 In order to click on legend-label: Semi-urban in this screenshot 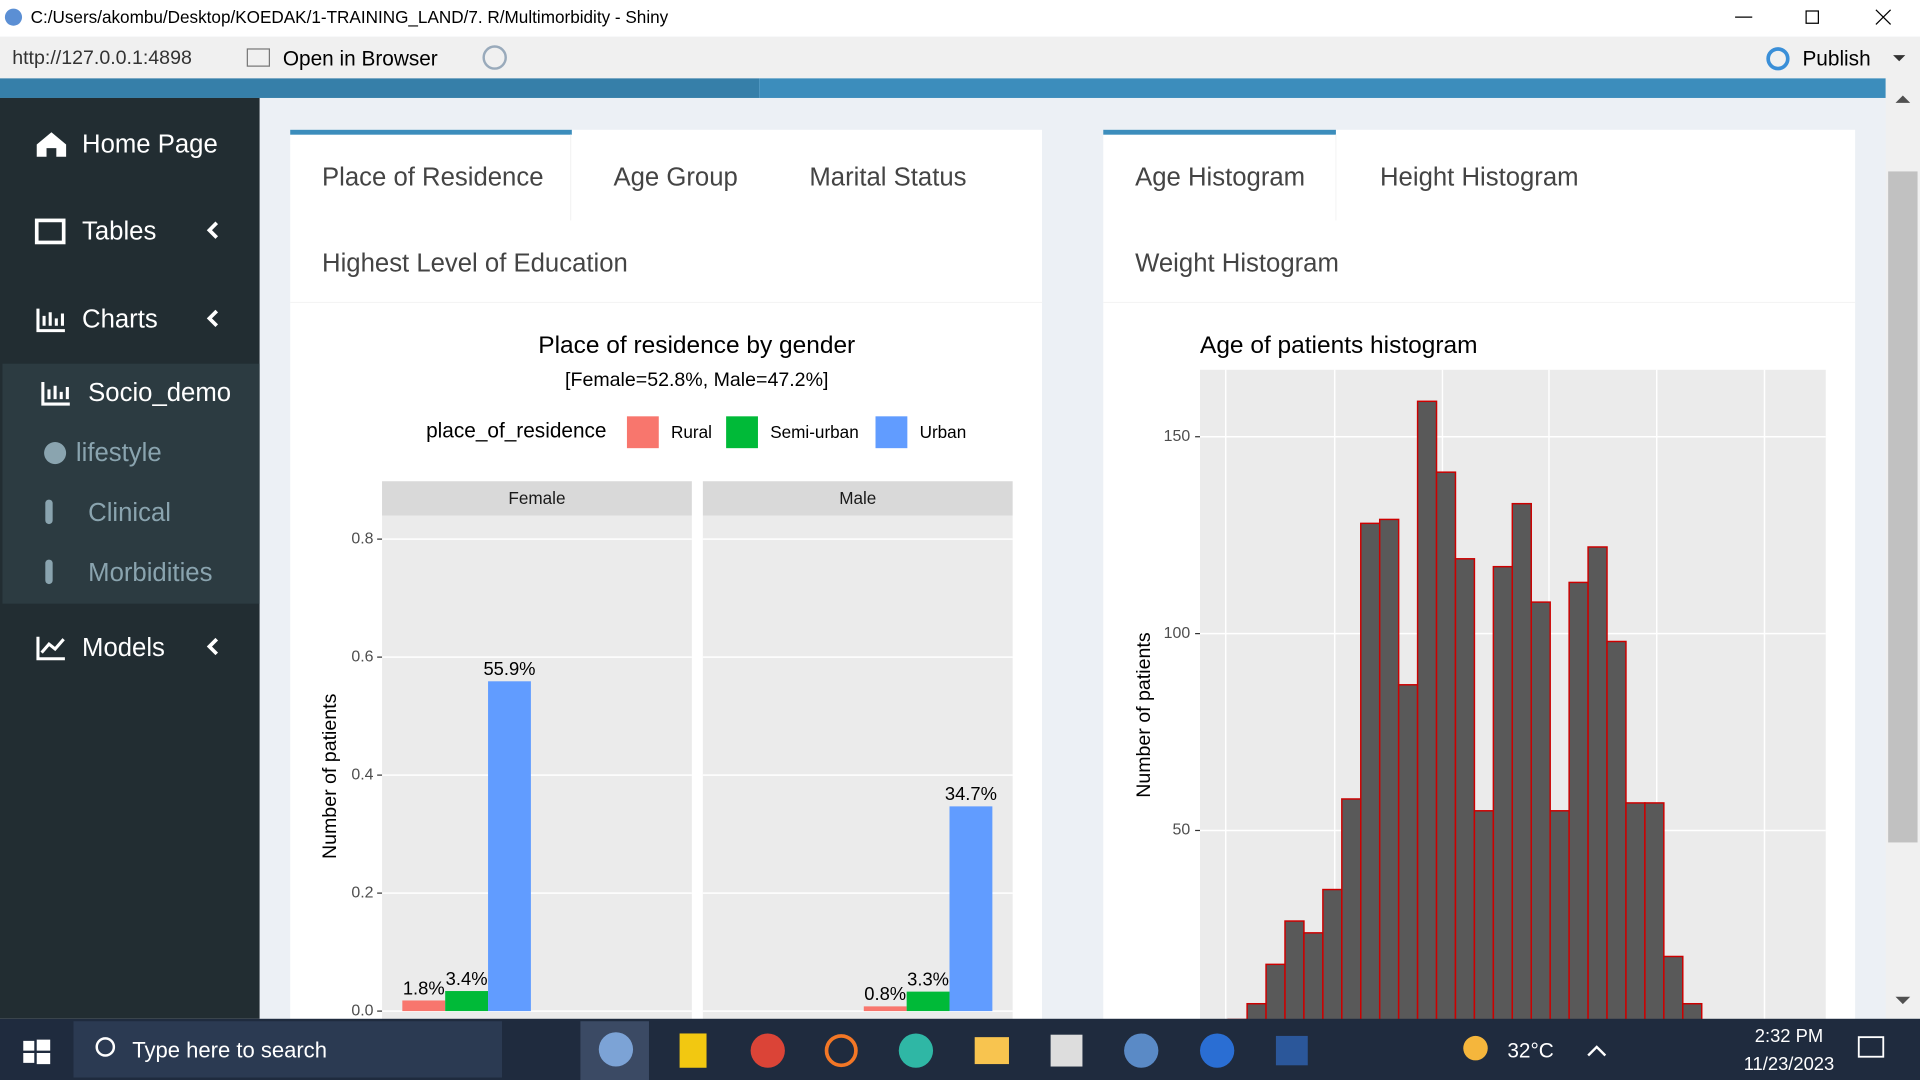, I will do `click(814, 432)`.